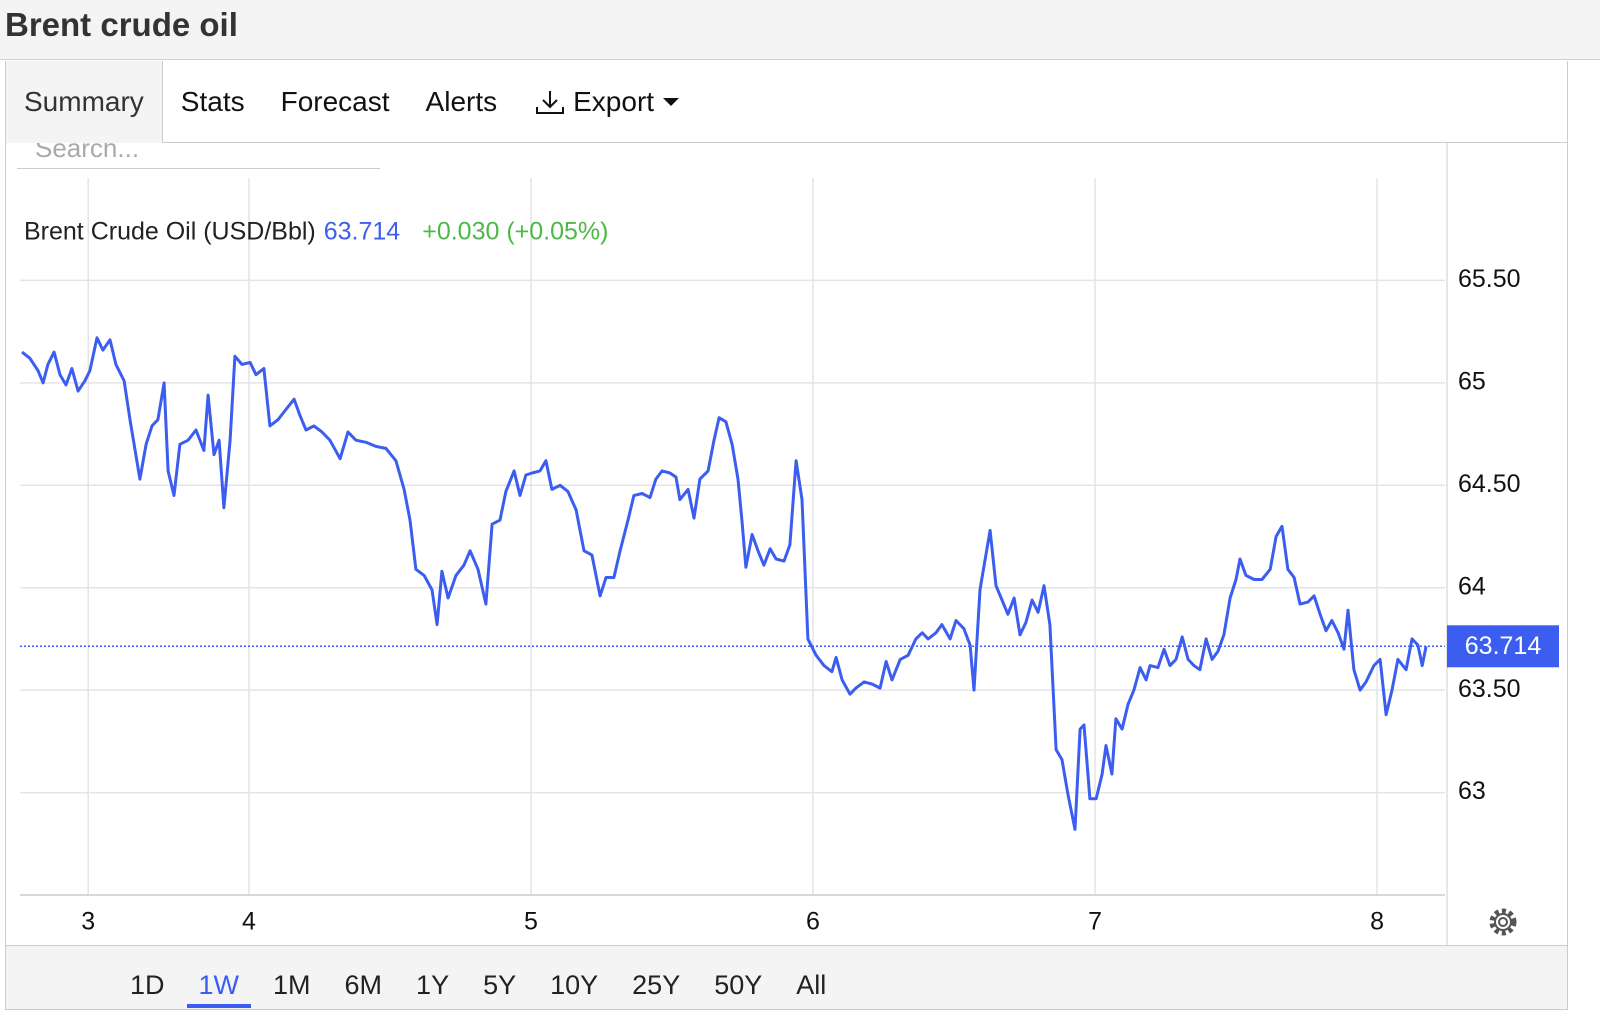 This screenshot has width=1600, height=1036. Describe the element at coordinates (1377, 922) in the screenshot. I see `x-tick-label: 8` at that location.